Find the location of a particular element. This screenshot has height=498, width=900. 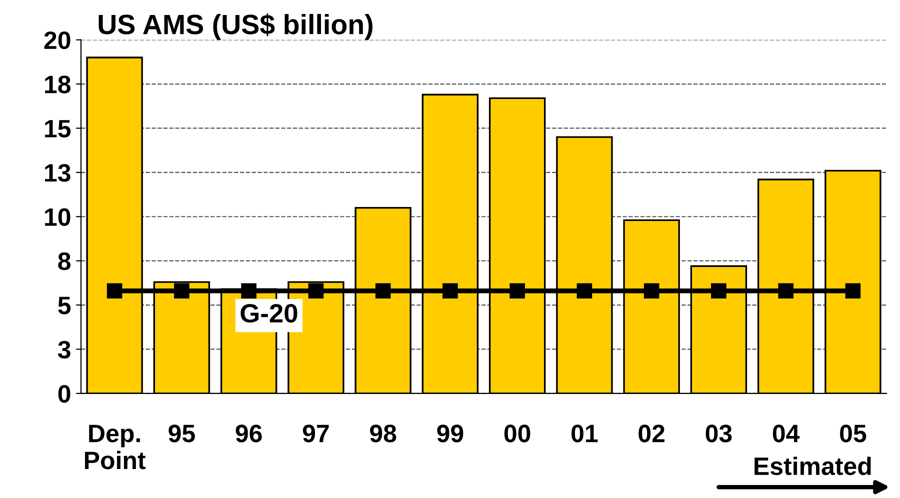

x-tick-label: 96 is located at coordinates (249, 433).